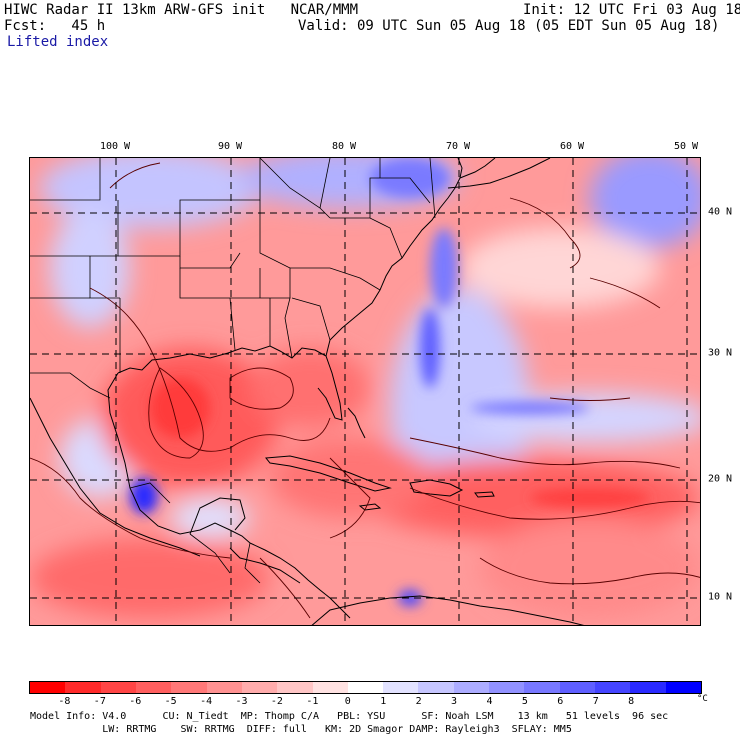 This screenshot has width=740, height=740. What do you see at coordinates (686, 146) in the screenshot?
I see `lon-label-50w: 50 W` at bounding box center [686, 146].